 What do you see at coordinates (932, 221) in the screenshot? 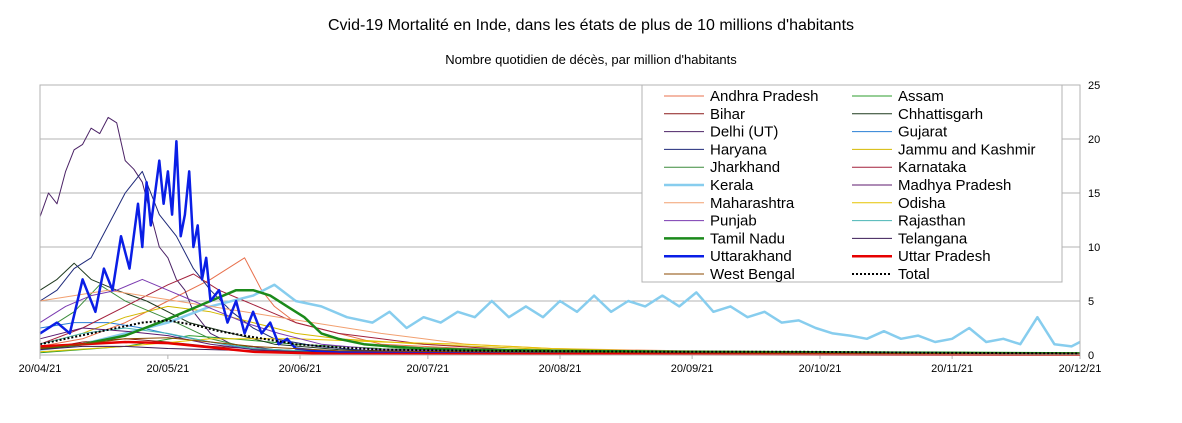
I see `legend-label: Rajasthan` at bounding box center [932, 221].